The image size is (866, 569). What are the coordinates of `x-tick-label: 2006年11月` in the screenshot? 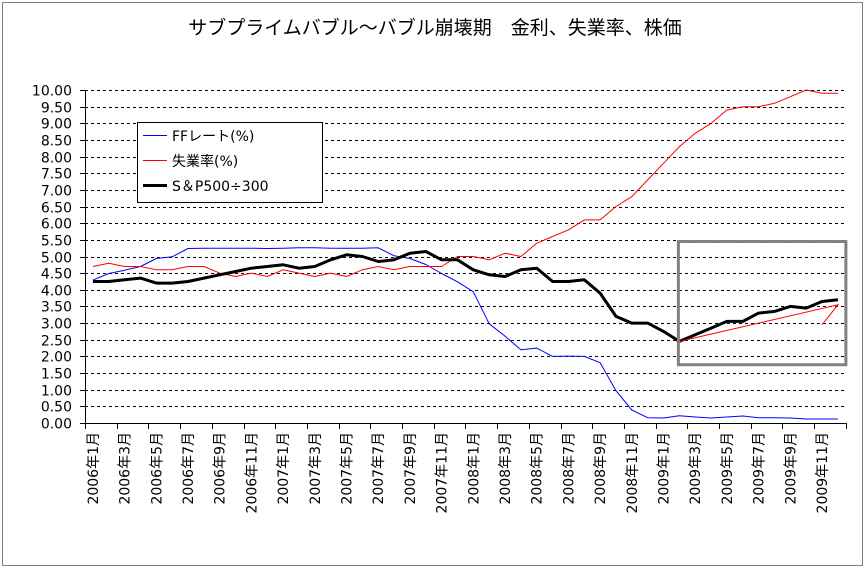 It's located at (252, 472).